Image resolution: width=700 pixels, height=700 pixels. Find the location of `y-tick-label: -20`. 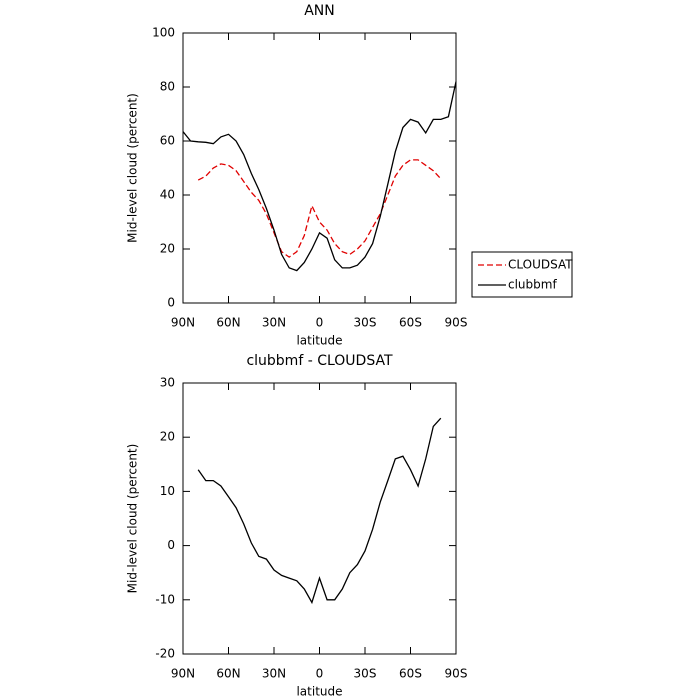

y-tick-label: -20 is located at coordinates (165, 654).